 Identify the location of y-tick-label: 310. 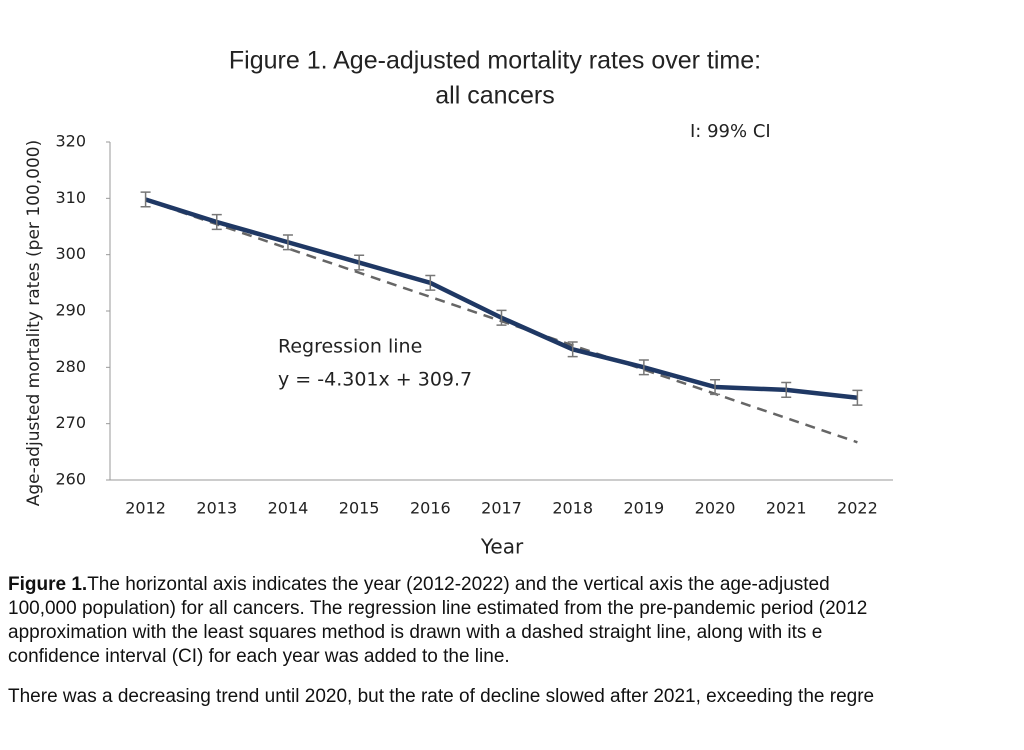
(70, 197).